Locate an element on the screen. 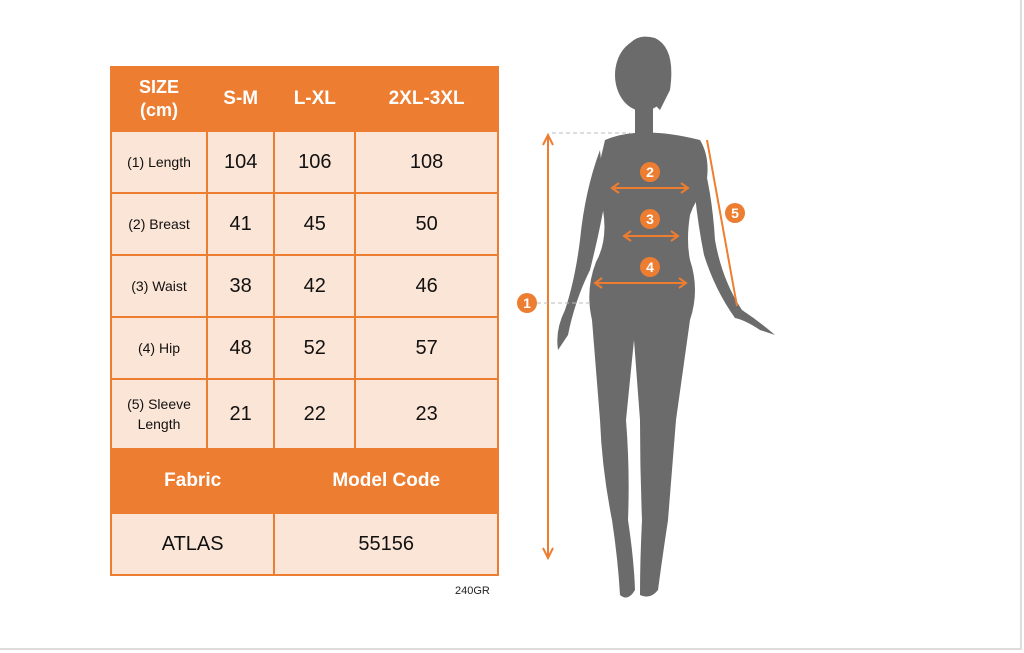  size-header: SIZE (cm) is located at coordinates (159, 99).